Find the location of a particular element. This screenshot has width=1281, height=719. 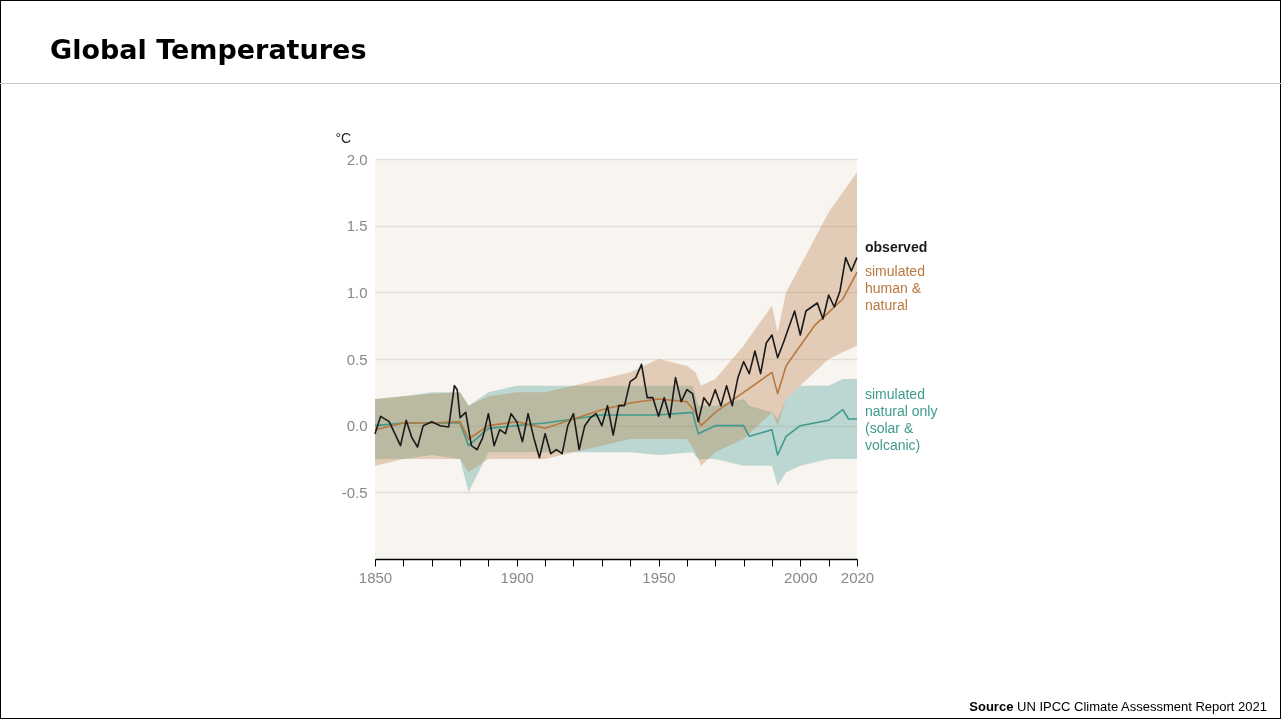

y-tick-label: -0.5 is located at coordinates (354, 492).